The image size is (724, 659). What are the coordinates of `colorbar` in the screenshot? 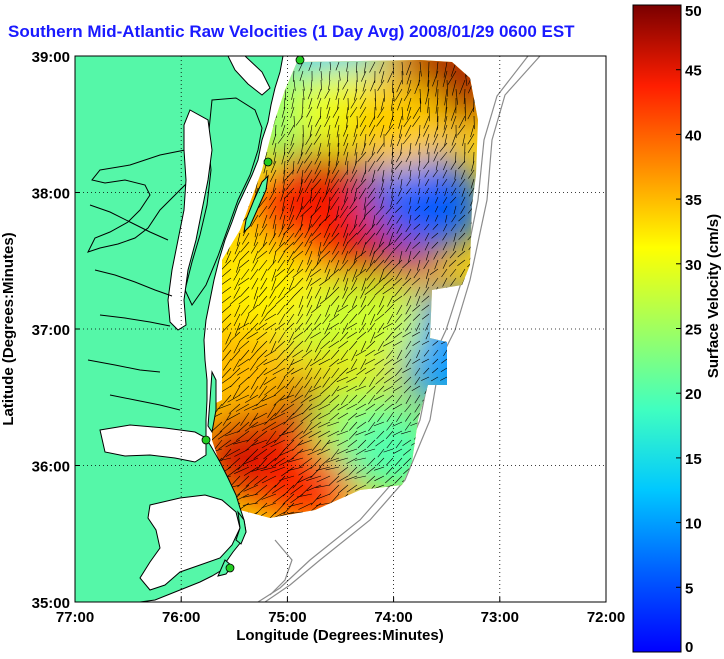 It's located at (657, 328).